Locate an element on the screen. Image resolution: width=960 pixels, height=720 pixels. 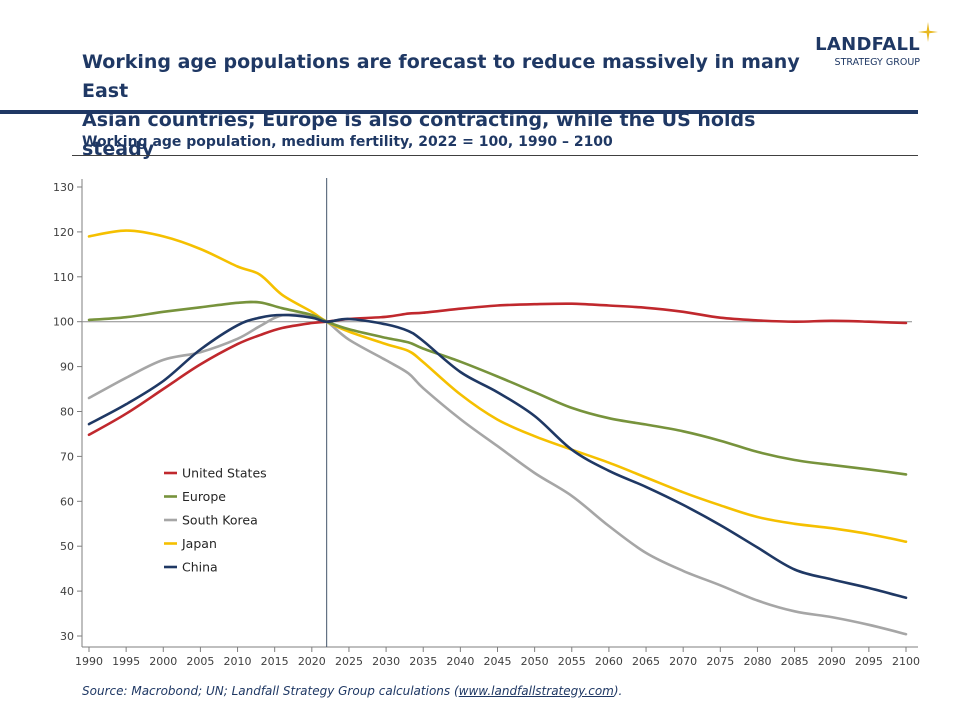
x-tick-label-2025: 2025 is located at coordinates (349, 661).